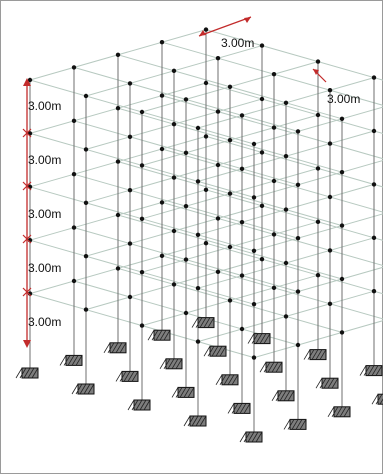  I want to click on top-span-arrow-left, so click(202, 33).